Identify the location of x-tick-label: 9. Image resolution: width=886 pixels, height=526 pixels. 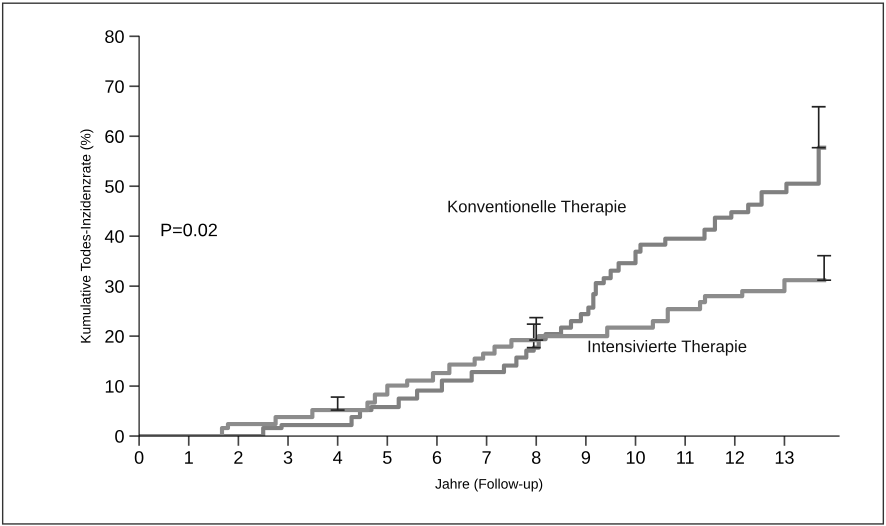
(586, 457).